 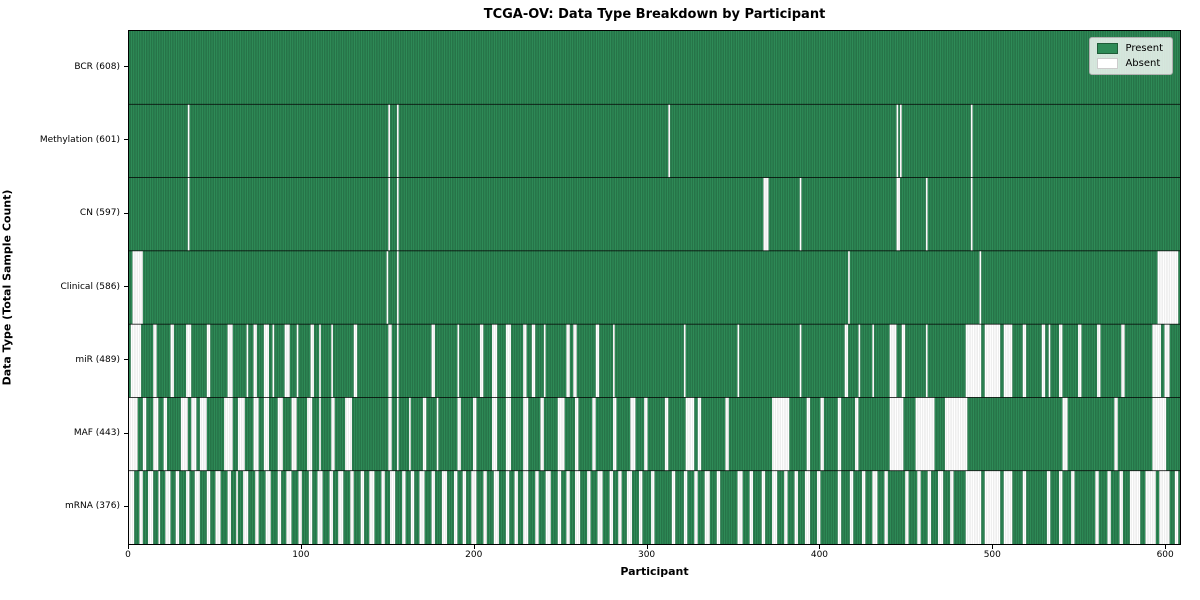 I want to click on xtick-label-400: 400, so click(x=819, y=555).